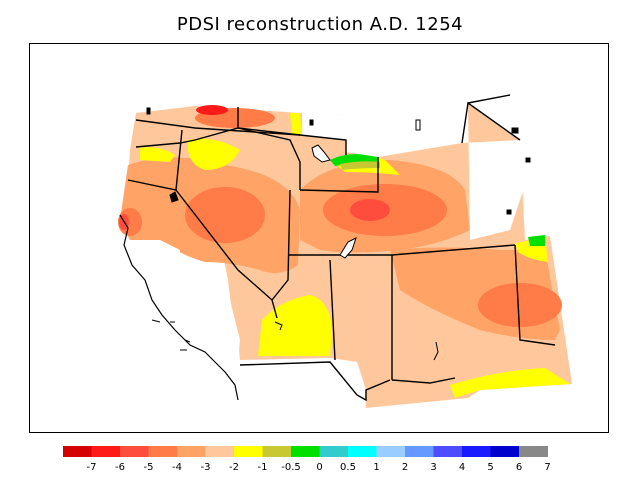 Image resolution: width=640 pixels, height=480 pixels. What do you see at coordinates (433, 467) in the screenshot?
I see `colorbar-label: 3` at bounding box center [433, 467].